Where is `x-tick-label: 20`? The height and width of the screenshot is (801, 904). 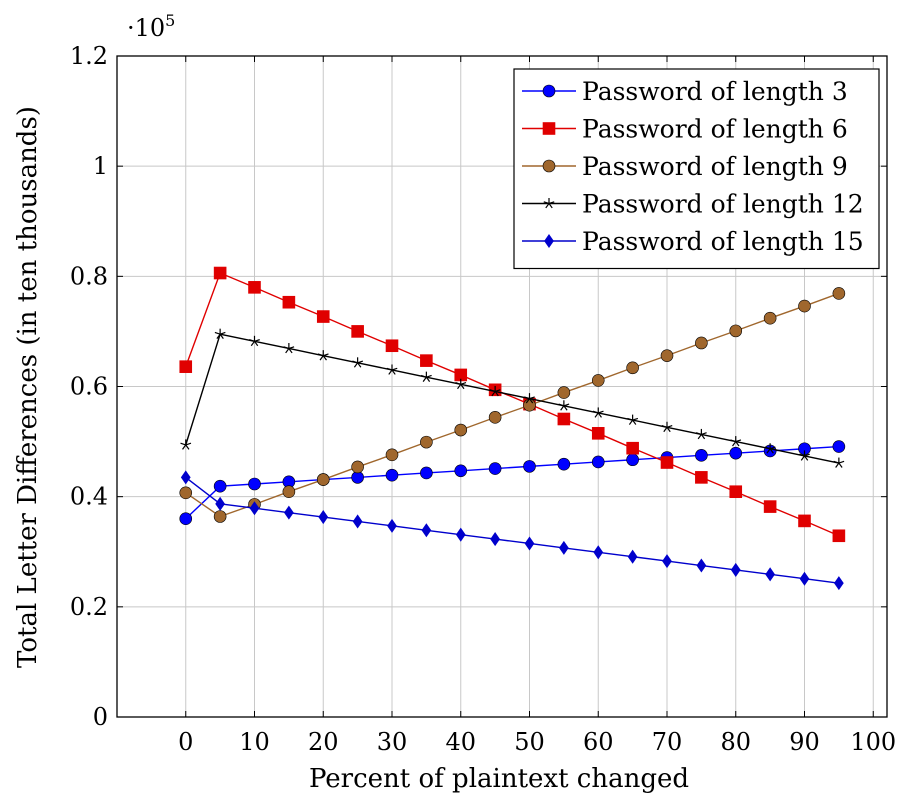 x-tick-label: 20 is located at coordinates (323, 742).